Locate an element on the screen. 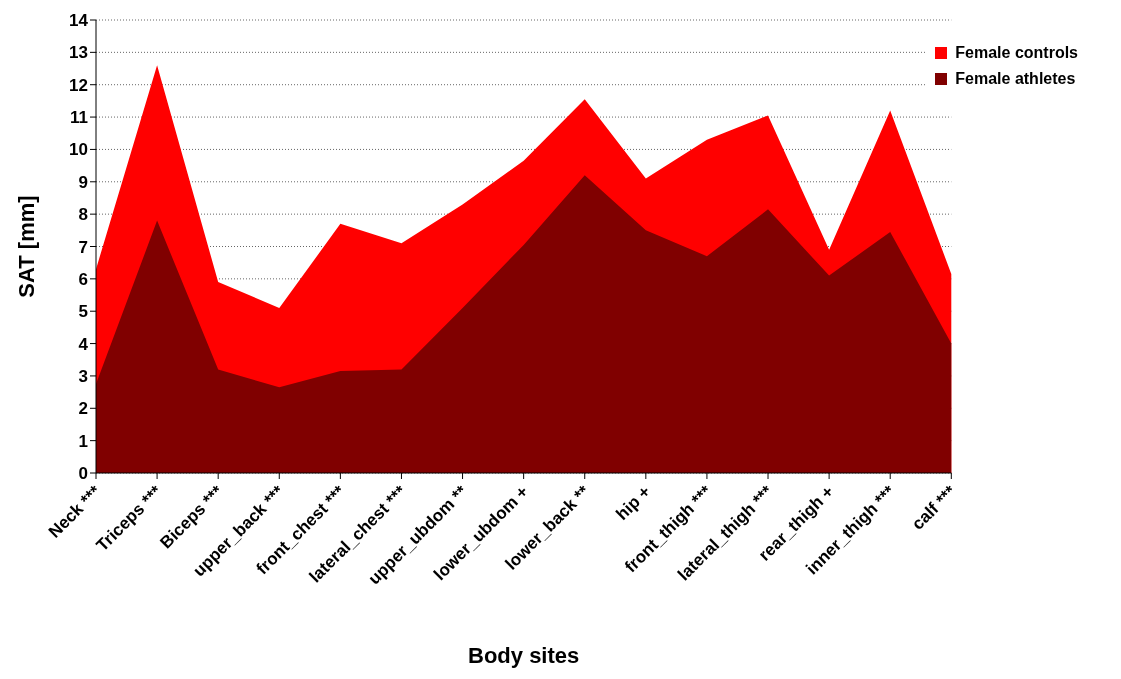  y-tick-label: 4 is located at coordinates (83, 344).